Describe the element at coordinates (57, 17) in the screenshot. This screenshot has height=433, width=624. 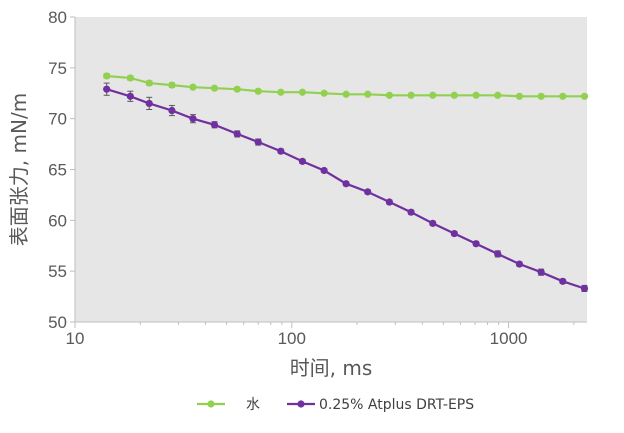
I see `y-tick-label: 80` at that location.